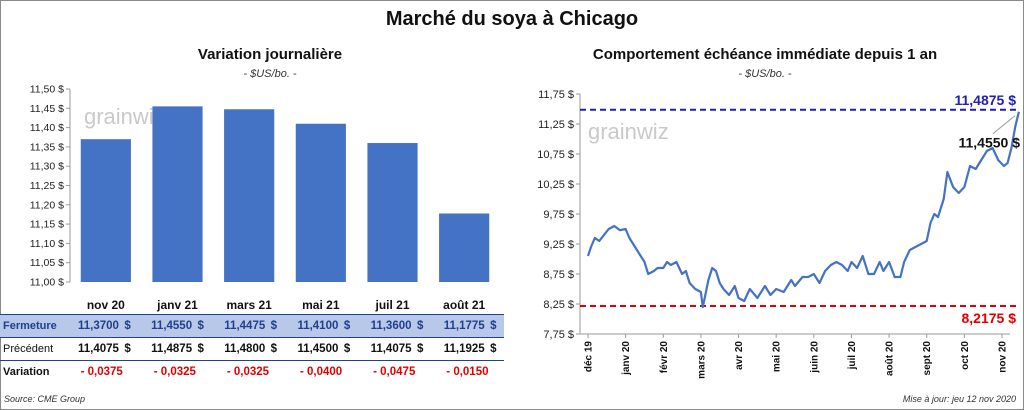 This screenshot has width=1024, height=410. I want to click on row-label-variation: Variation, so click(26, 372).